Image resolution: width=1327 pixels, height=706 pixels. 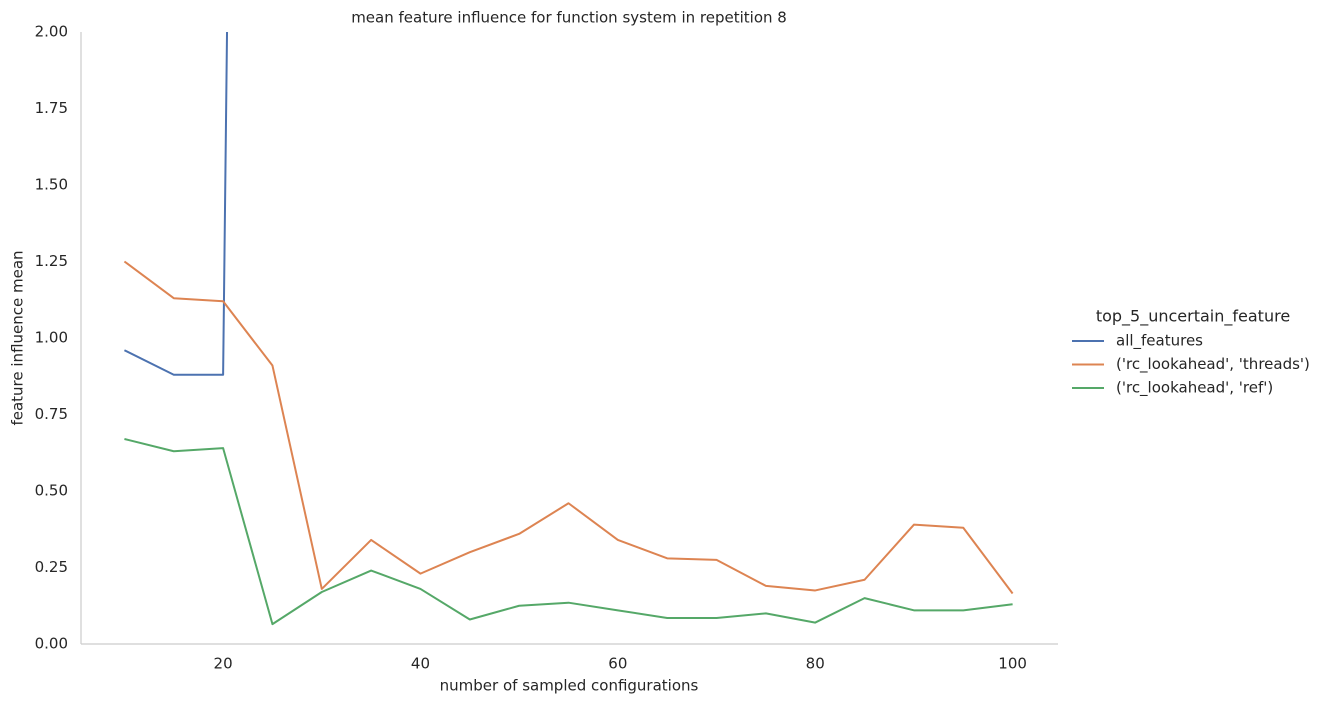 What do you see at coordinates (569, 686) in the screenshot?
I see `x-axis-label: number of sampled configurations` at bounding box center [569, 686].